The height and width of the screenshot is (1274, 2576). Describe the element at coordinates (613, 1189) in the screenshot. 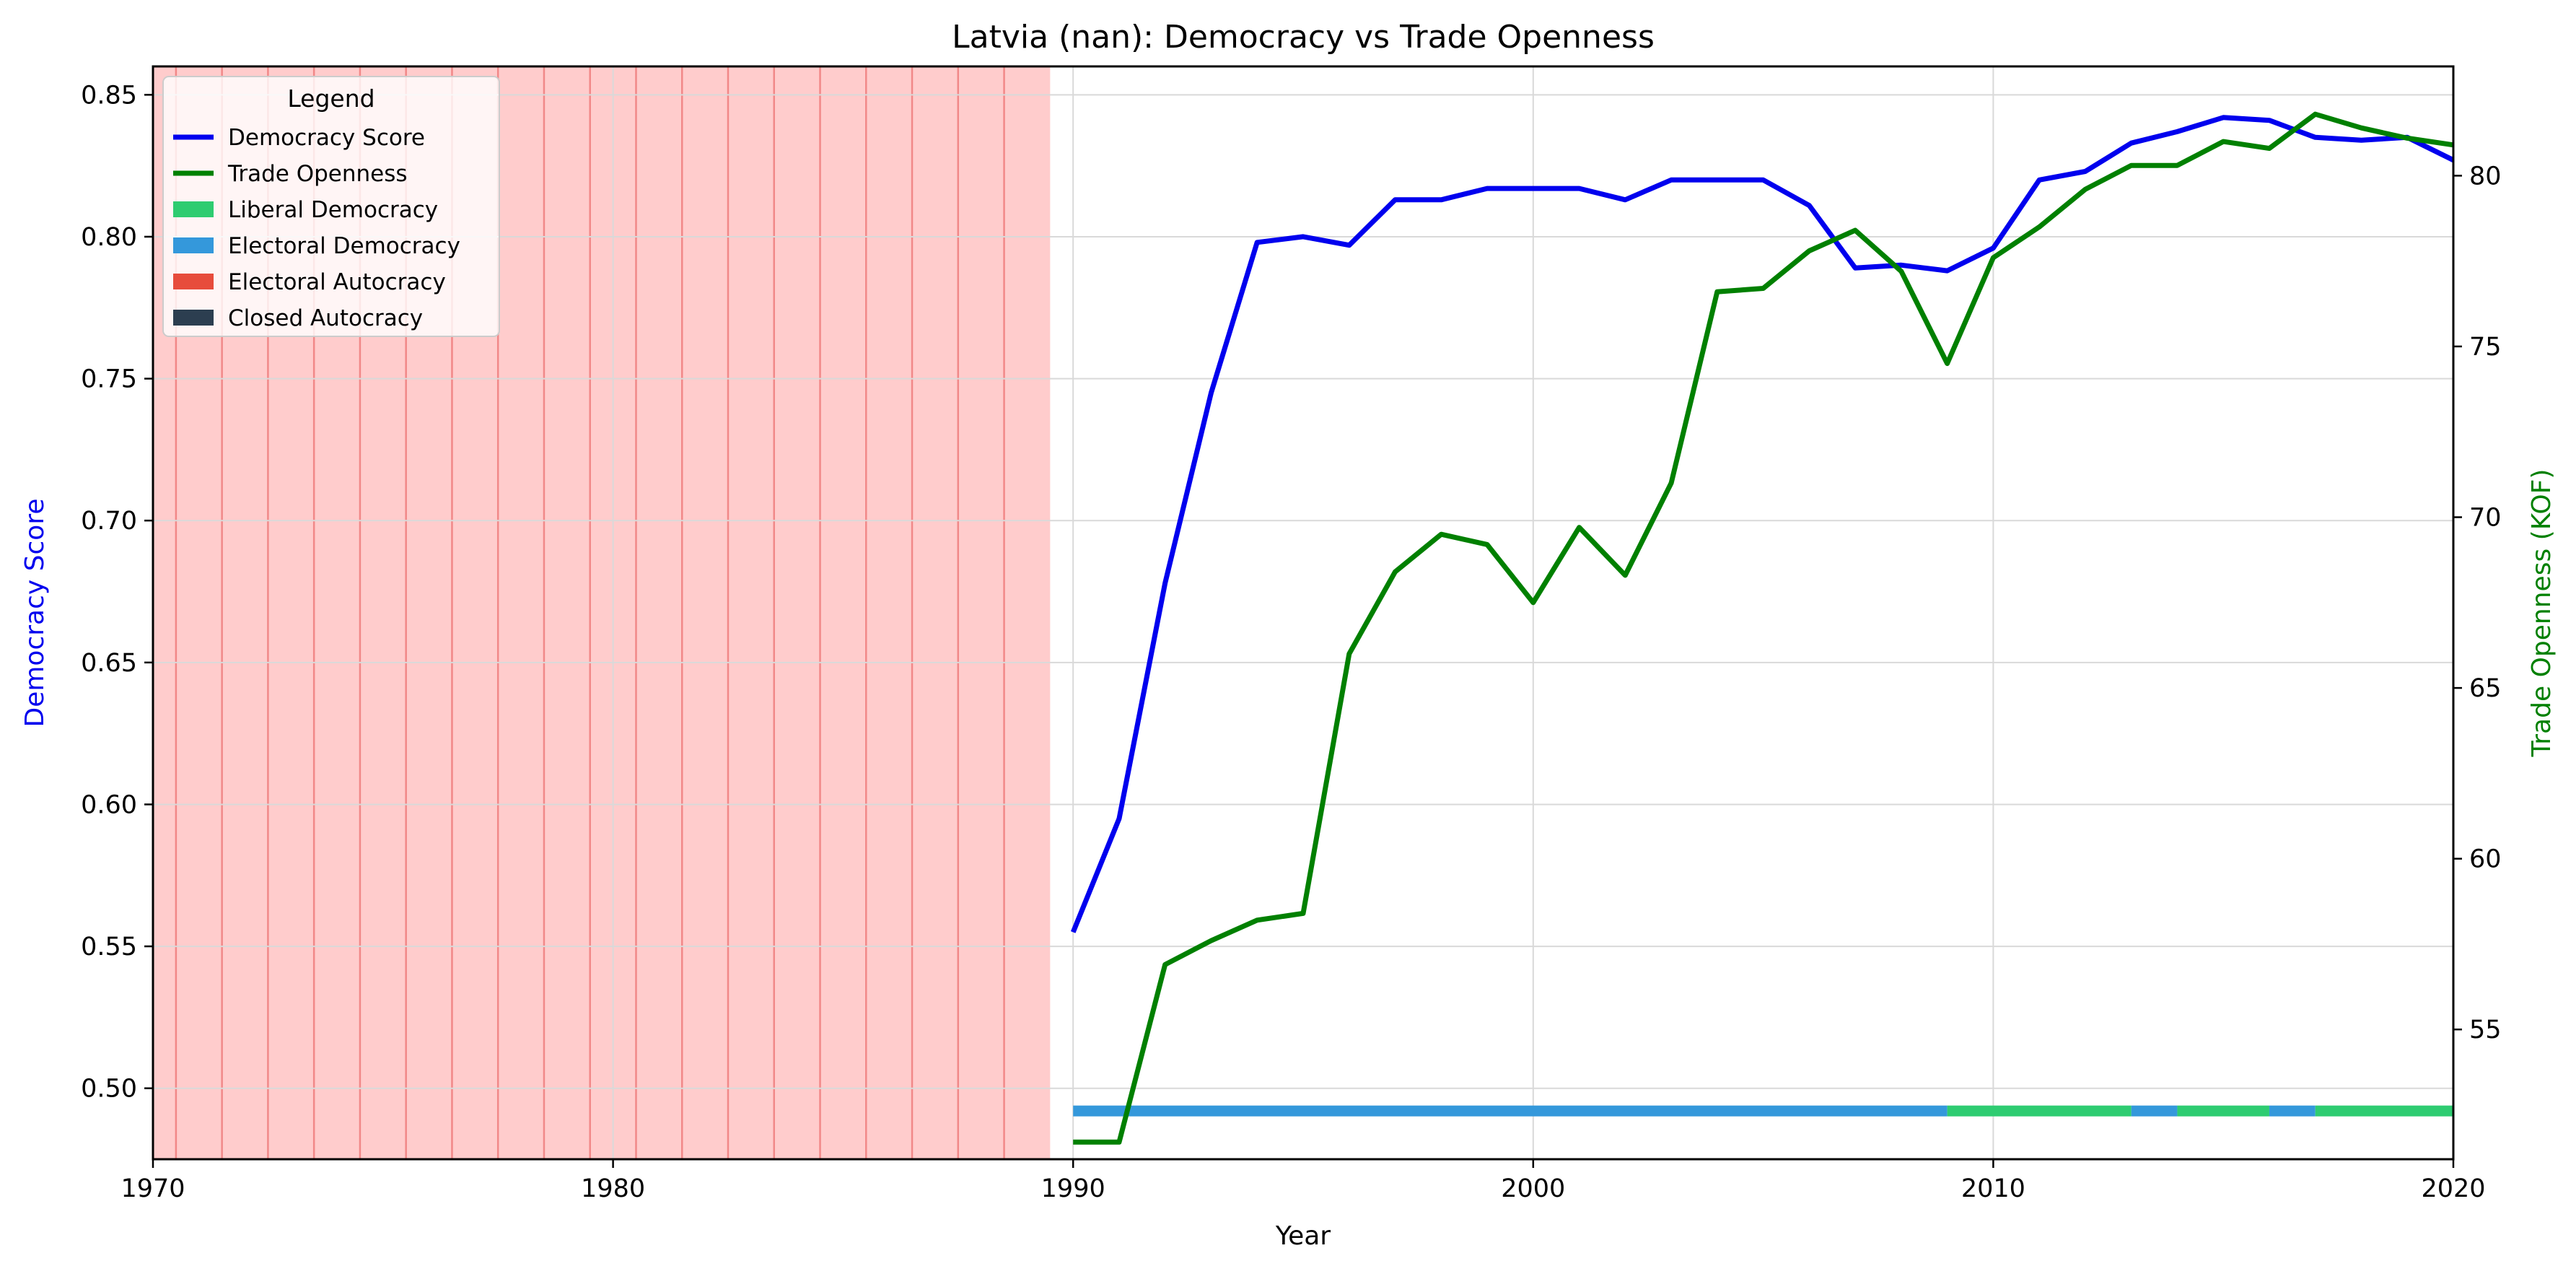

I see `x-tick-label: 1980` at that location.